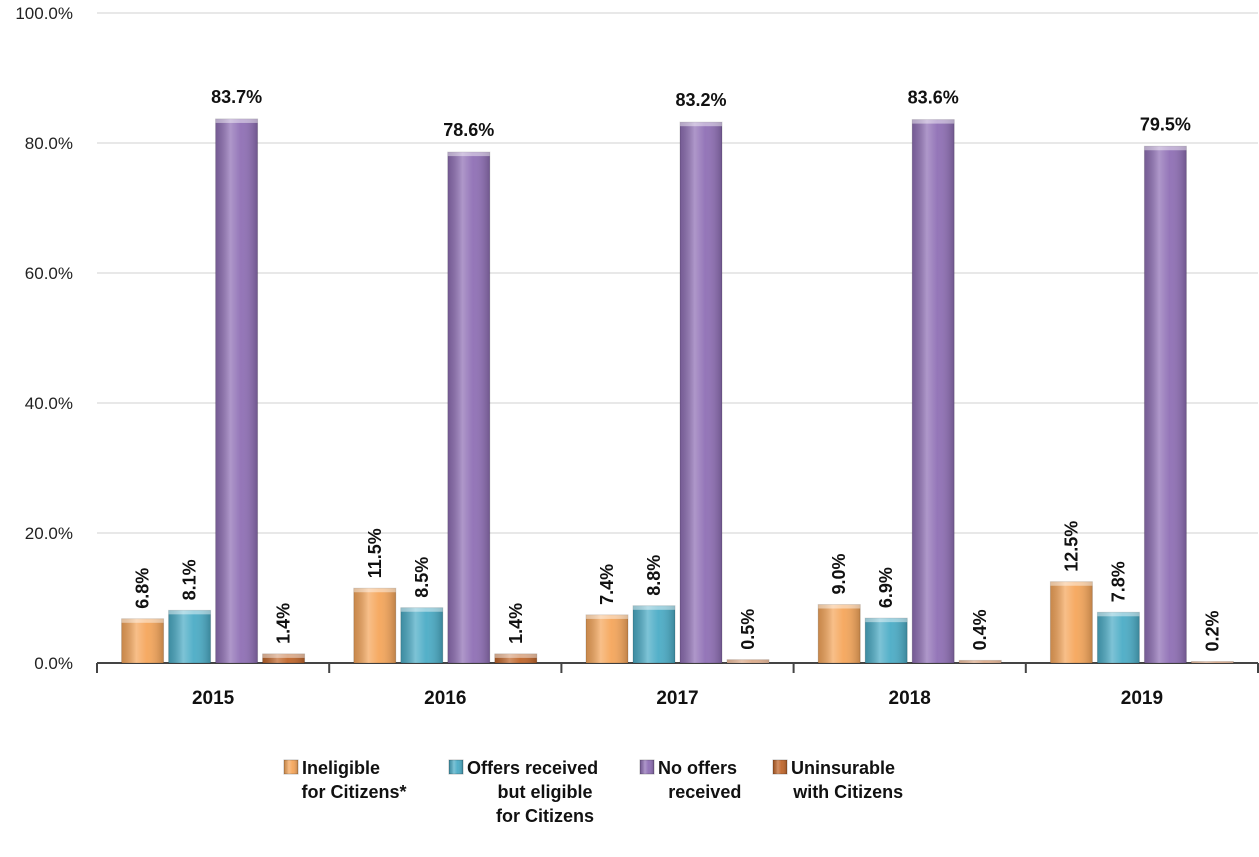 Image resolution: width=1259 pixels, height=857 pixels. Describe the element at coordinates (49, 533) in the screenshot. I see `y-tick-label: 20.0%` at that location.